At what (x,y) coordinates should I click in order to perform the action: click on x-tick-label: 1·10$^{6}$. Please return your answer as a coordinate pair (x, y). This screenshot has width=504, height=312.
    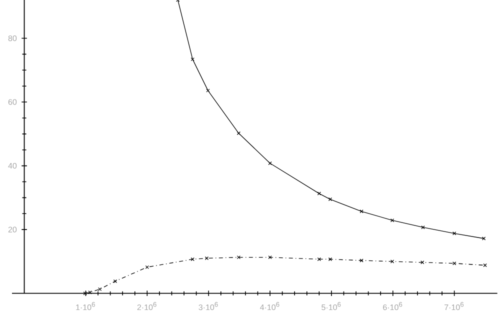
    Looking at the image, I should click on (85, 306).